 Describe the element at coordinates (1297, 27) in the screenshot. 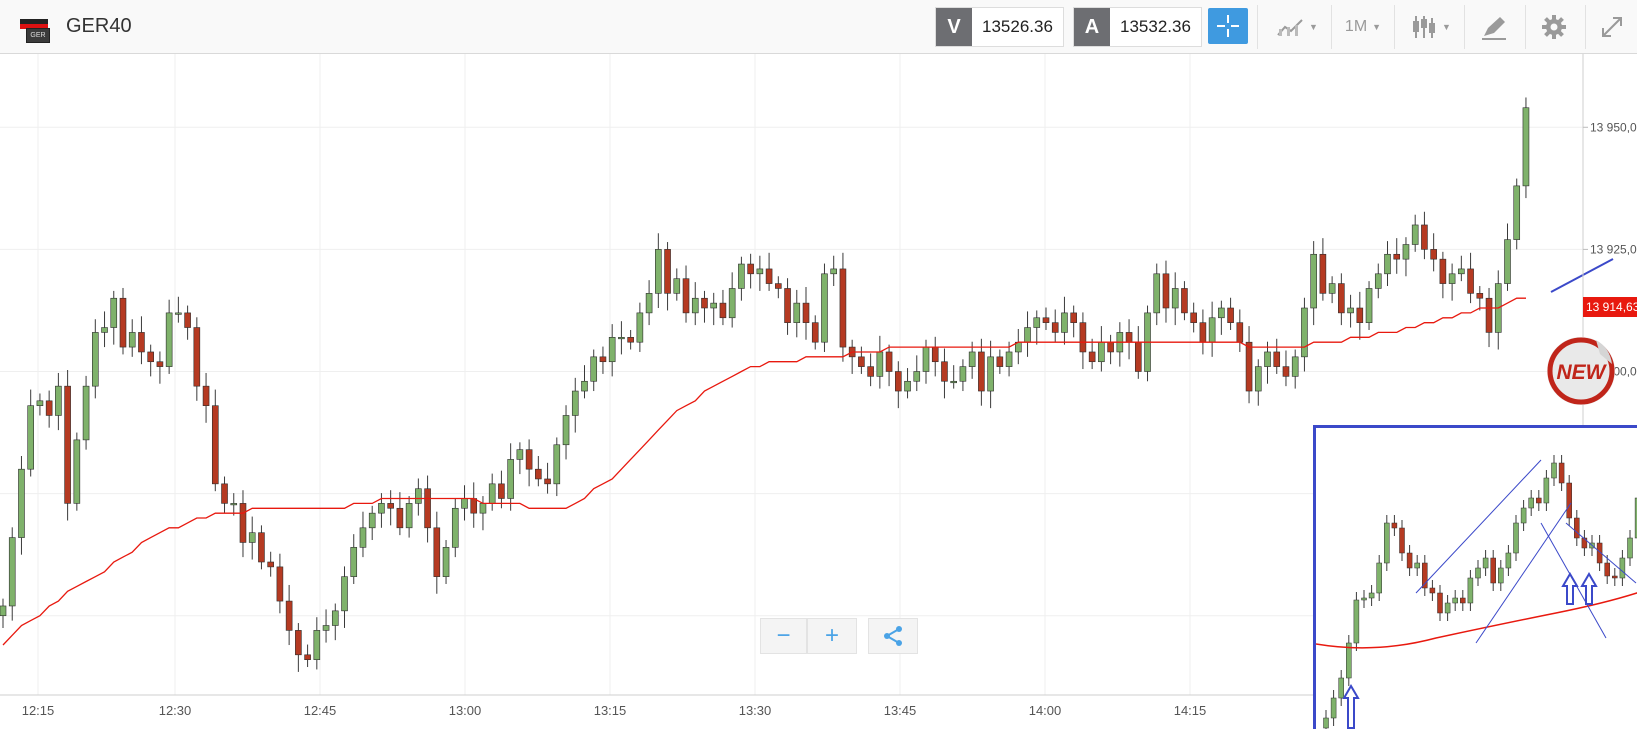

I see `chart-type-button: ▼` at that location.